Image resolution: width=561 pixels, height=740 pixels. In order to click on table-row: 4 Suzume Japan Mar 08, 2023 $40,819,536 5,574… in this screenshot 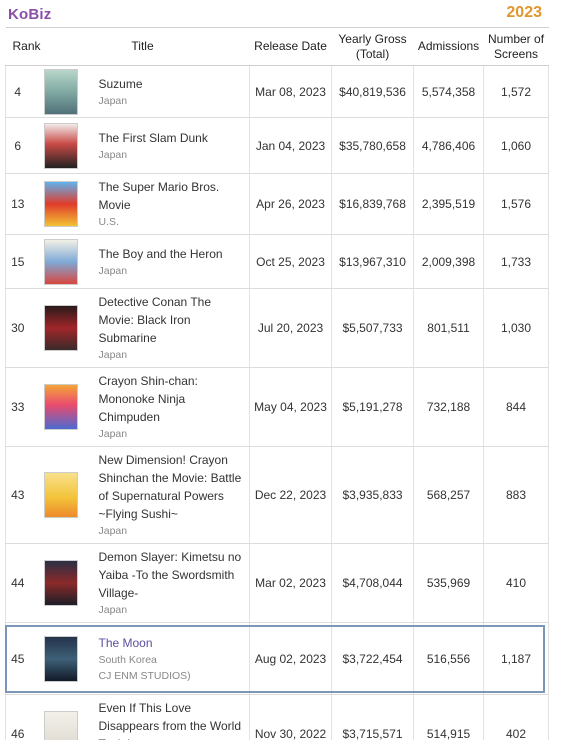, I will do `click(277, 91)`.